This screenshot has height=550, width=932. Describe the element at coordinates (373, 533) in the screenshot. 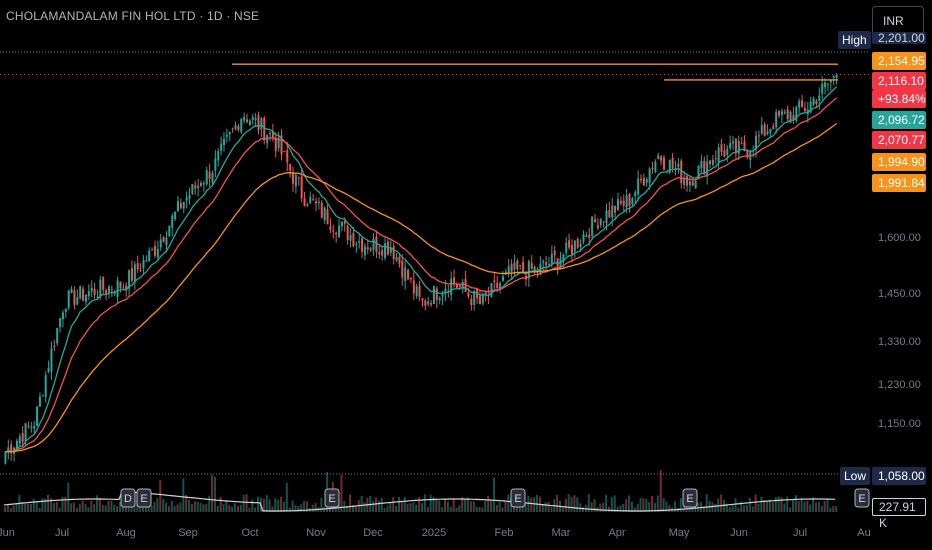

I see `x-tick-label: Dec` at that location.